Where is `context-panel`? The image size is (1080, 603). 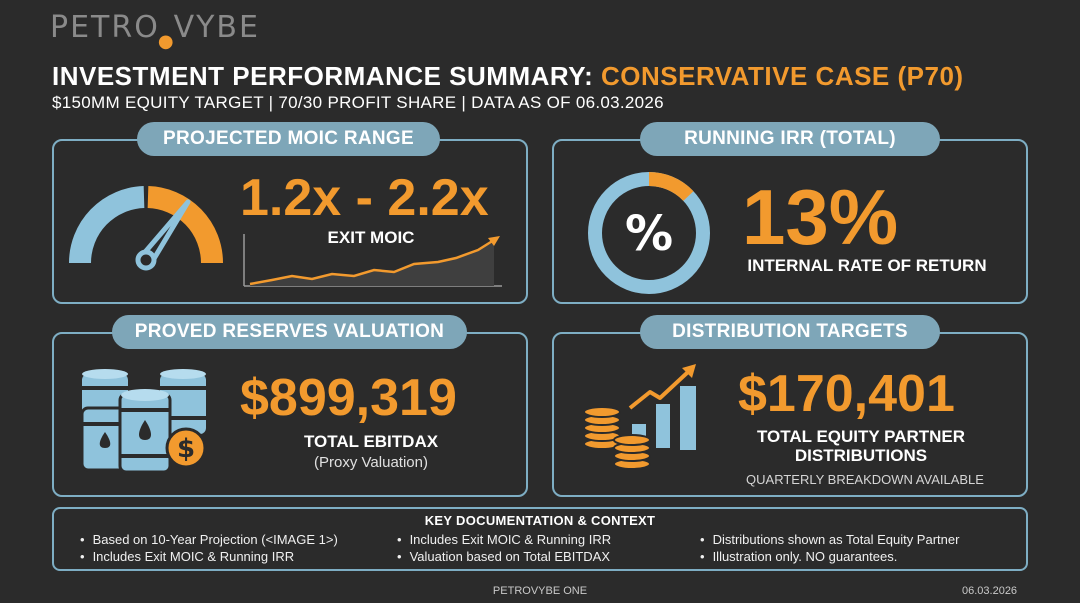 context-panel is located at coordinates (540, 539).